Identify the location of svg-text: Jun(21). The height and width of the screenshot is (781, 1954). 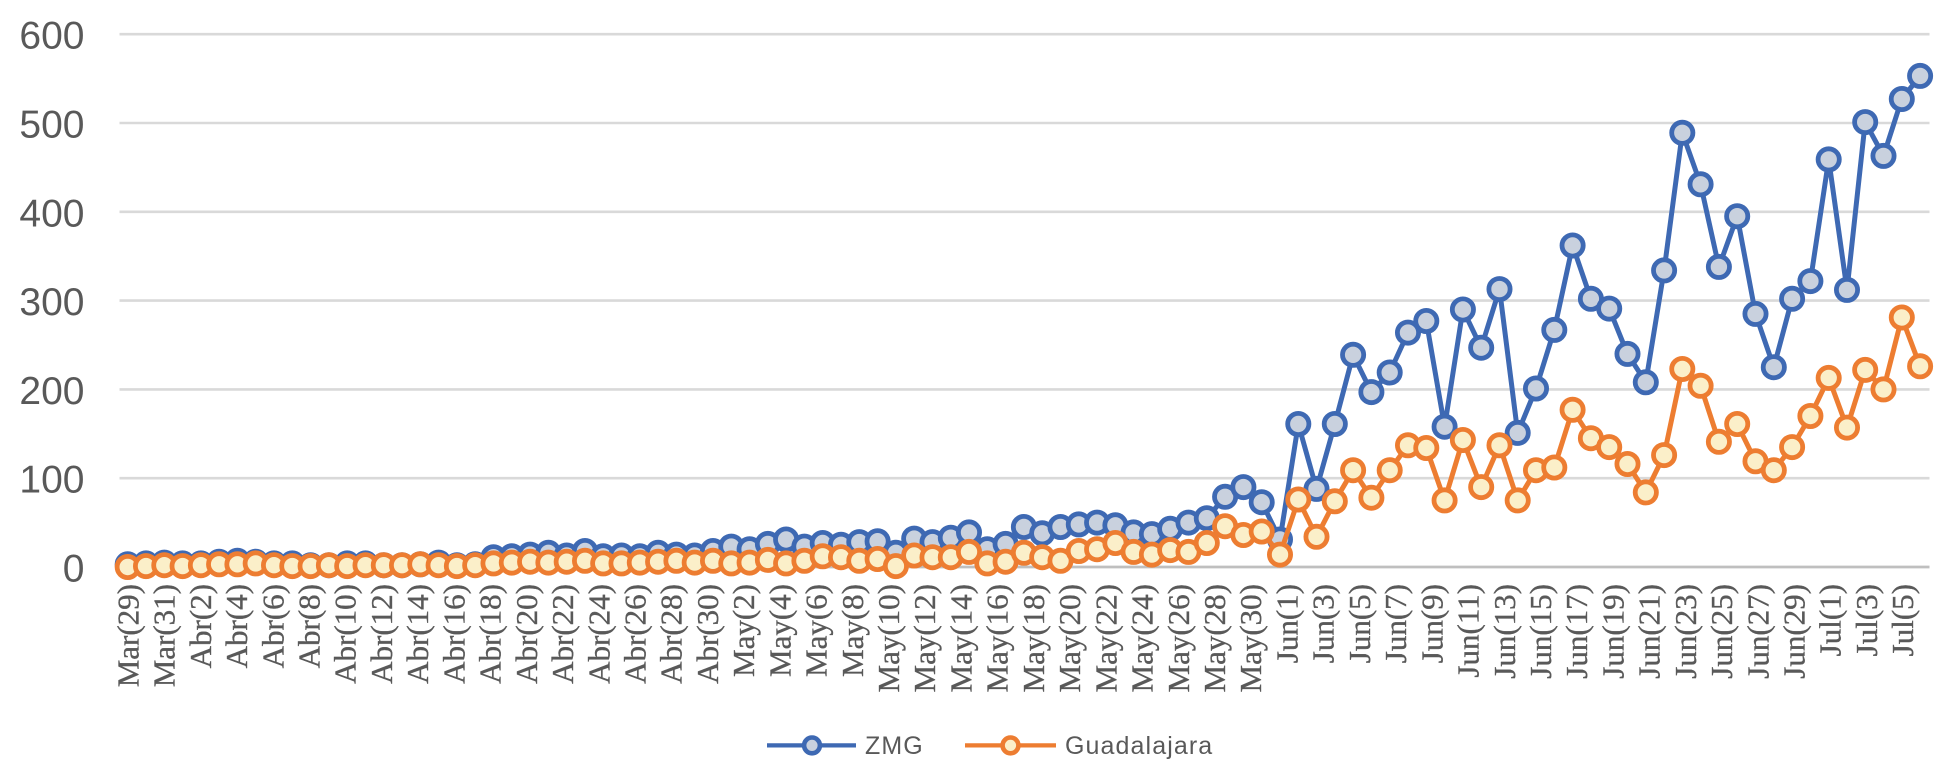
(1649, 631).